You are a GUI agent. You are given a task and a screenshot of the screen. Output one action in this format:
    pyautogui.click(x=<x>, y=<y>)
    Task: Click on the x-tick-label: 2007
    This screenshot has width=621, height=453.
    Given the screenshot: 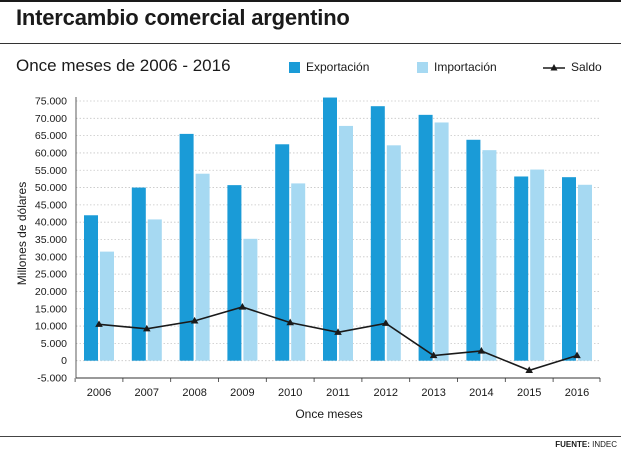 What is the action you would take?
    pyautogui.click(x=147, y=393)
    